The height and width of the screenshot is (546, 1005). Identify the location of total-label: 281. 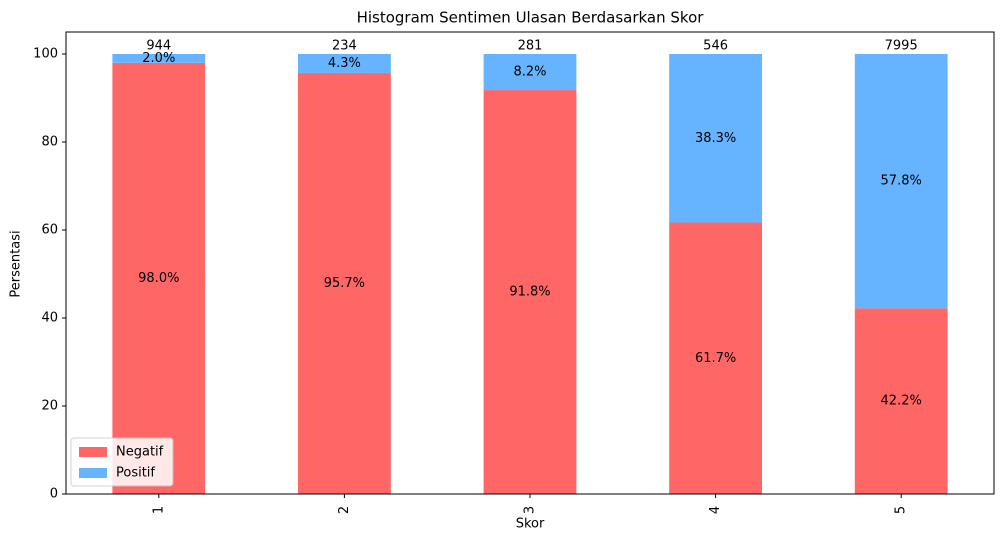
(530, 46).